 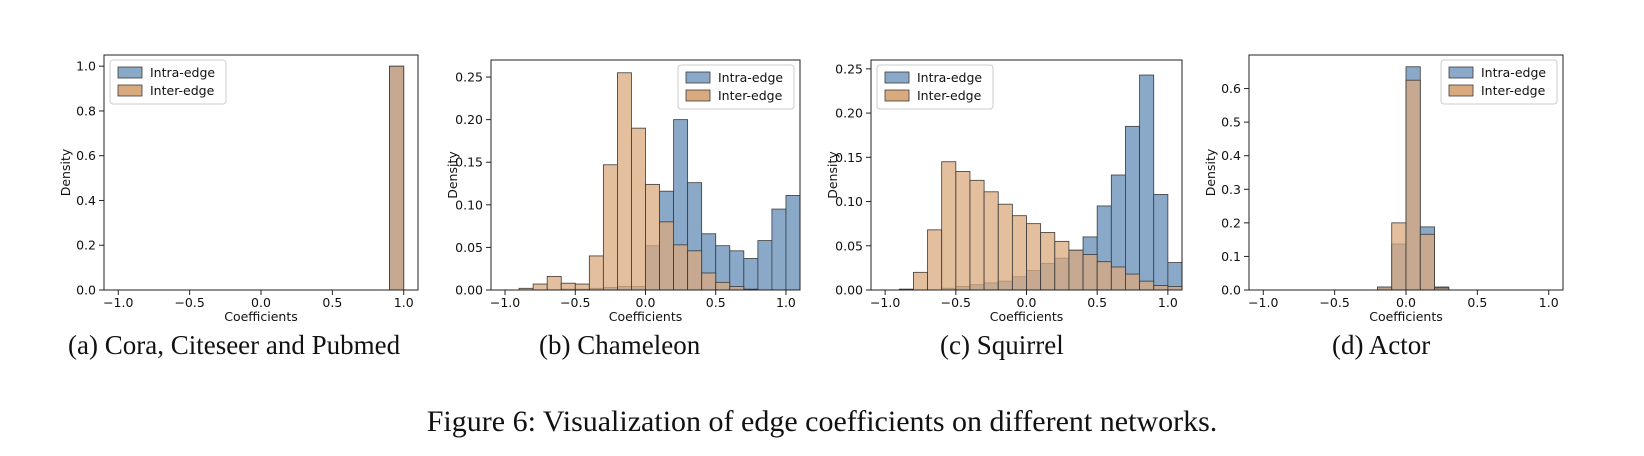 I want to click on chart4-ytick-label-3: 0.3, so click(x=1231, y=189).